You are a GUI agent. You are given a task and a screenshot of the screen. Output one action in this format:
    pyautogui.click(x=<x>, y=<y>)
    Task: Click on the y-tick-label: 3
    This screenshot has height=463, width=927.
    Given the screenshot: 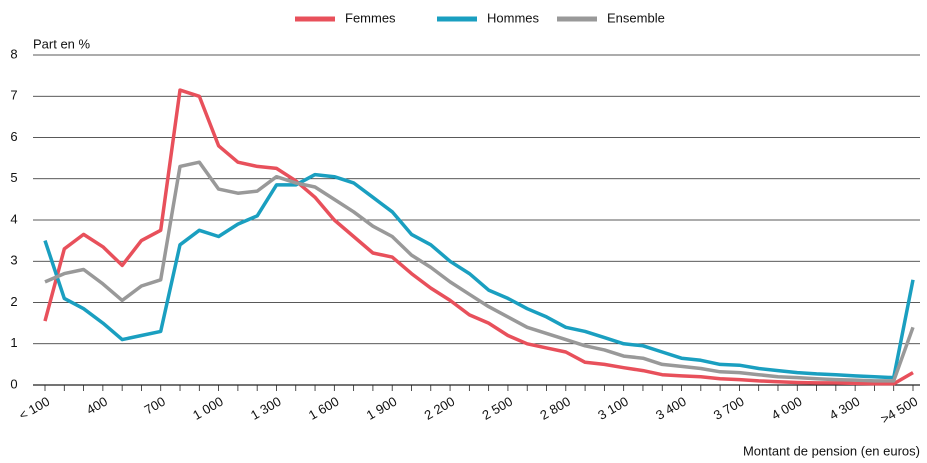 What is the action you would take?
    pyautogui.click(x=13, y=260)
    